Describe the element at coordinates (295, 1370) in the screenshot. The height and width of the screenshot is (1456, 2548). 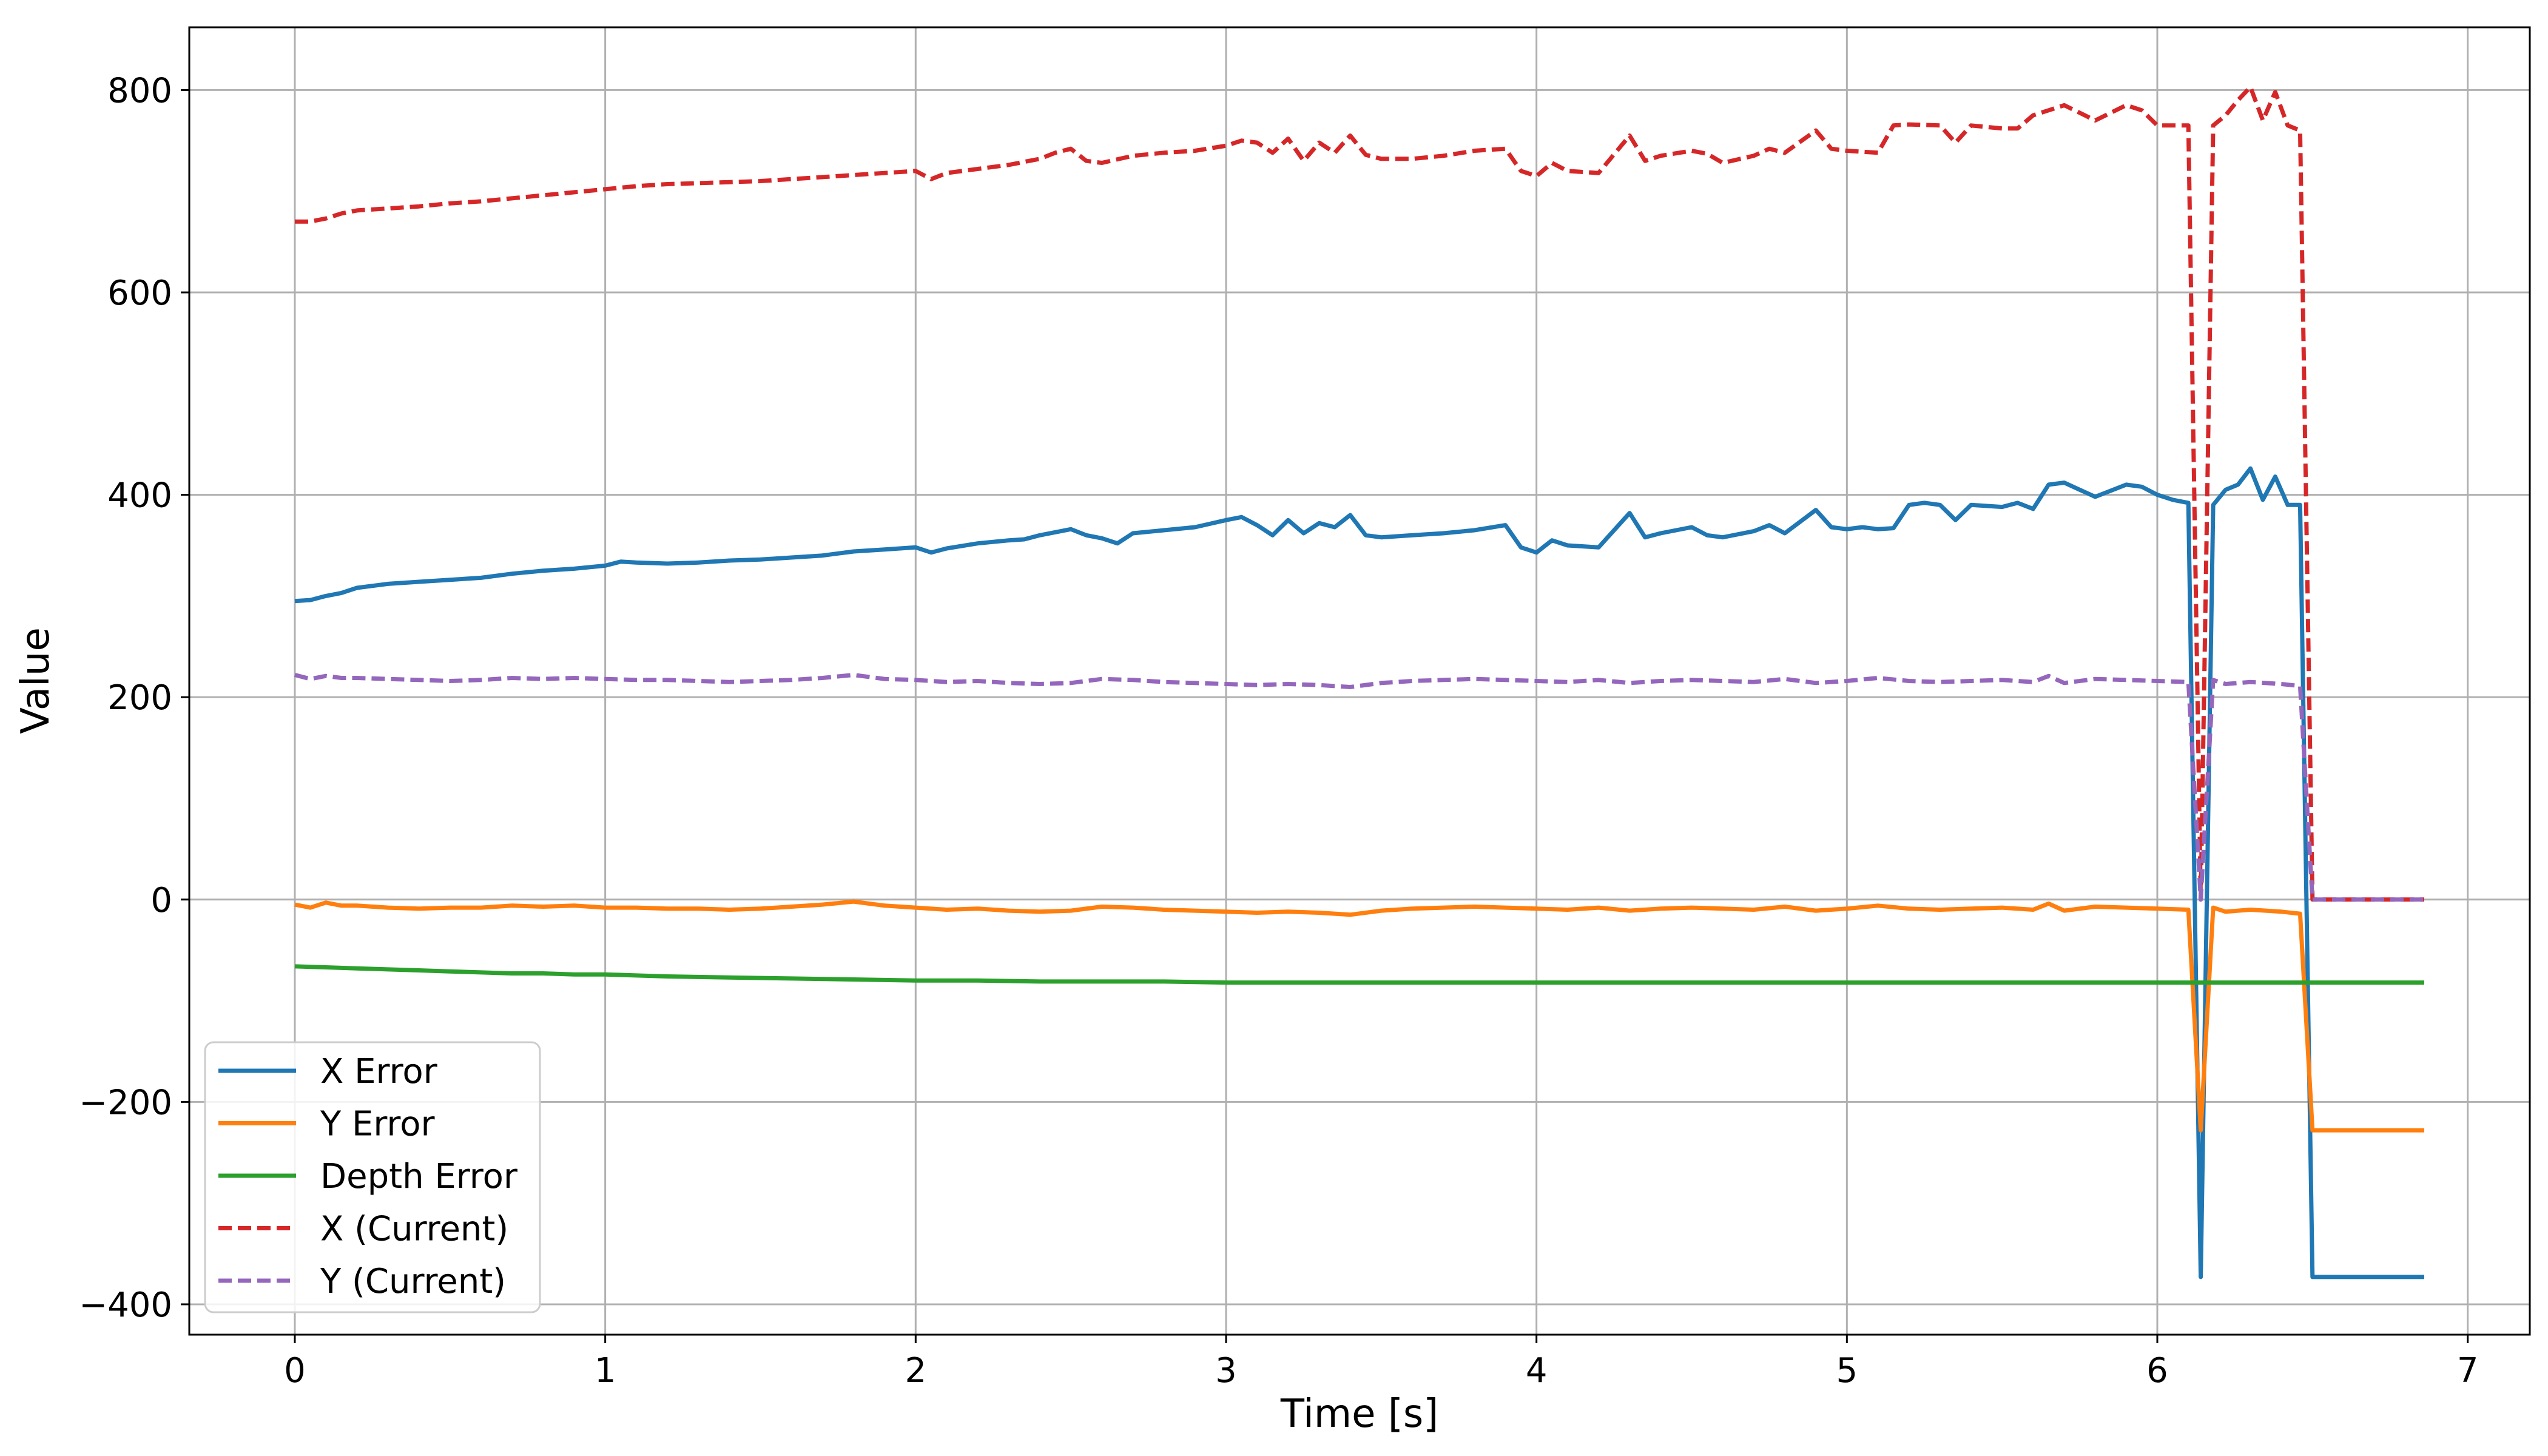
I see `x-tick-label: 0` at that location.